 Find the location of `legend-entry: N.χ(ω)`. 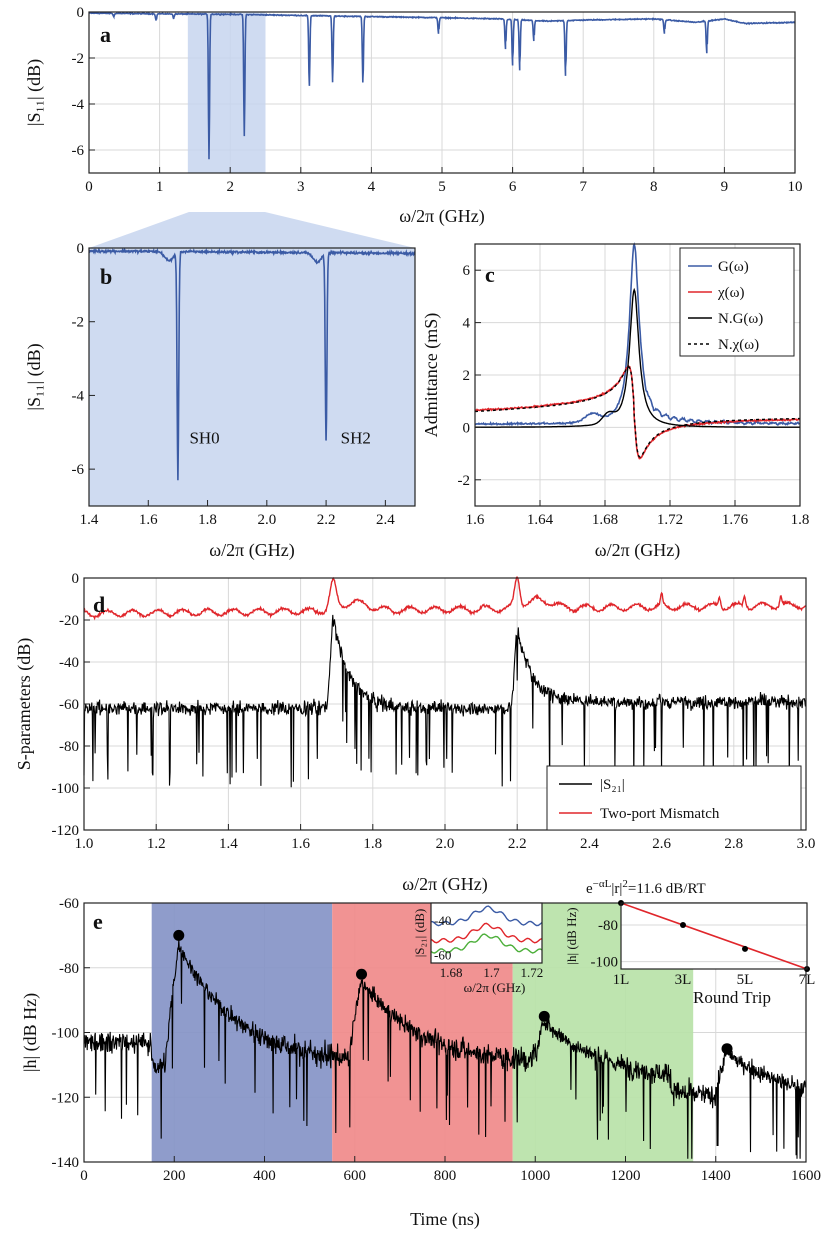

legend-entry: N.χ(ω) is located at coordinates (738, 345).